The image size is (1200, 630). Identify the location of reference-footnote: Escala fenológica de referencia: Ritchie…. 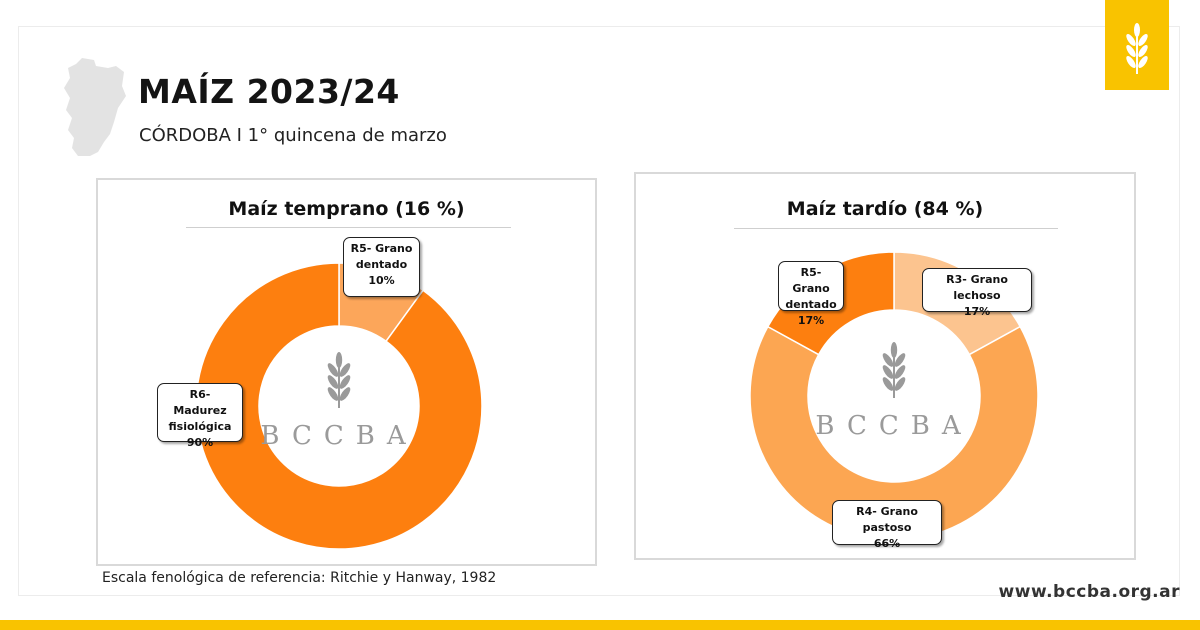
(299, 578).